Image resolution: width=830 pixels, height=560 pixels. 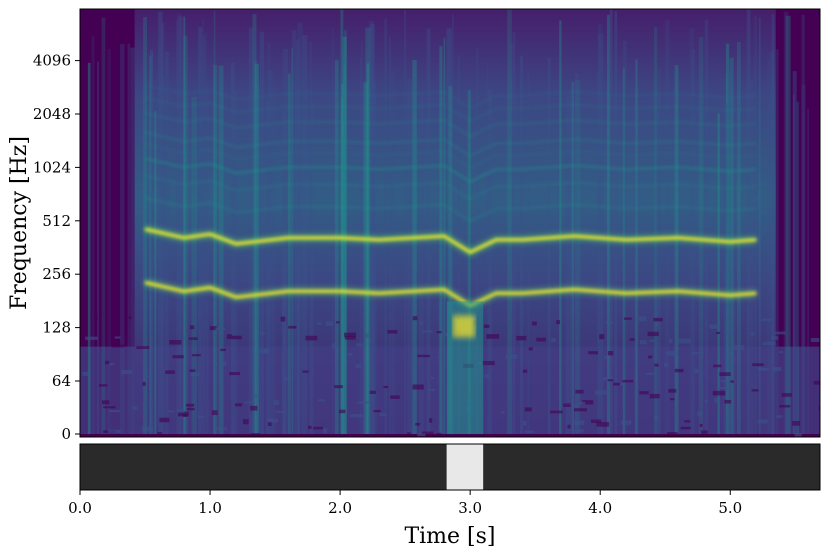 What do you see at coordinates (61, 381) in the screenshot?
I see `y-tick-label: 64` at bounding box center [61, 381].